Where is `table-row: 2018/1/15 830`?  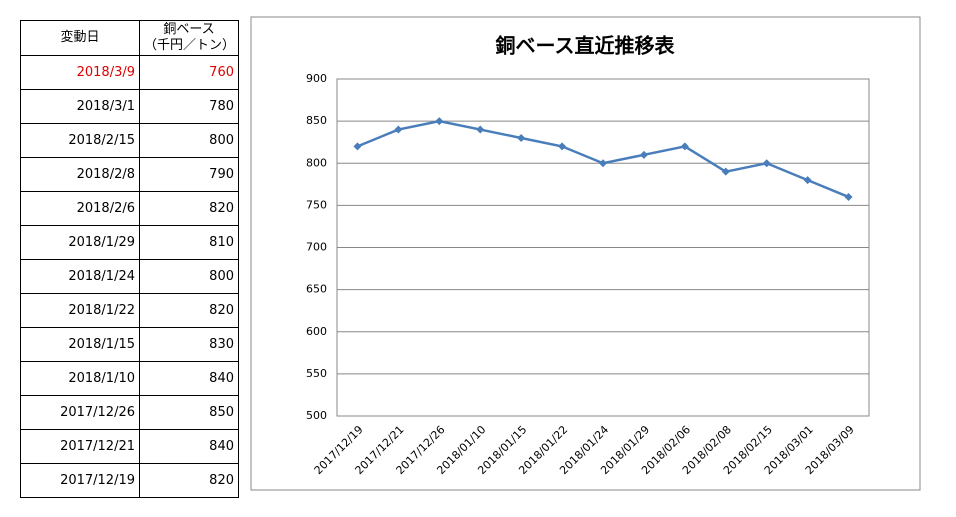
table-row: 2018/1/15 830 is located at coordinates (129, 344).